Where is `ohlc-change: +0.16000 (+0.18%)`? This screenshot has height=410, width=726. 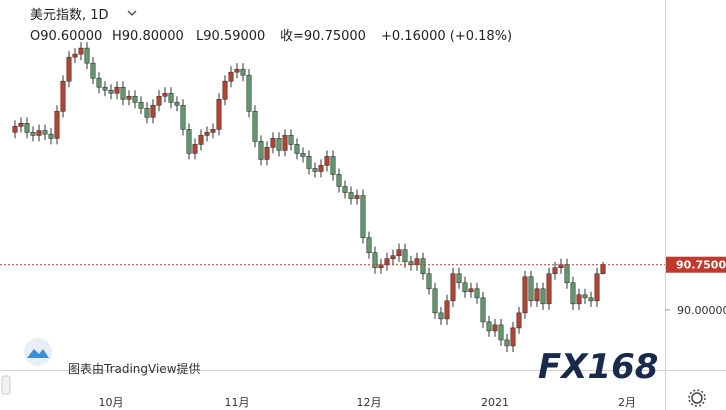 ohlc-change: +0.16000 (+0.18%) is located at coordinates (446, 36).